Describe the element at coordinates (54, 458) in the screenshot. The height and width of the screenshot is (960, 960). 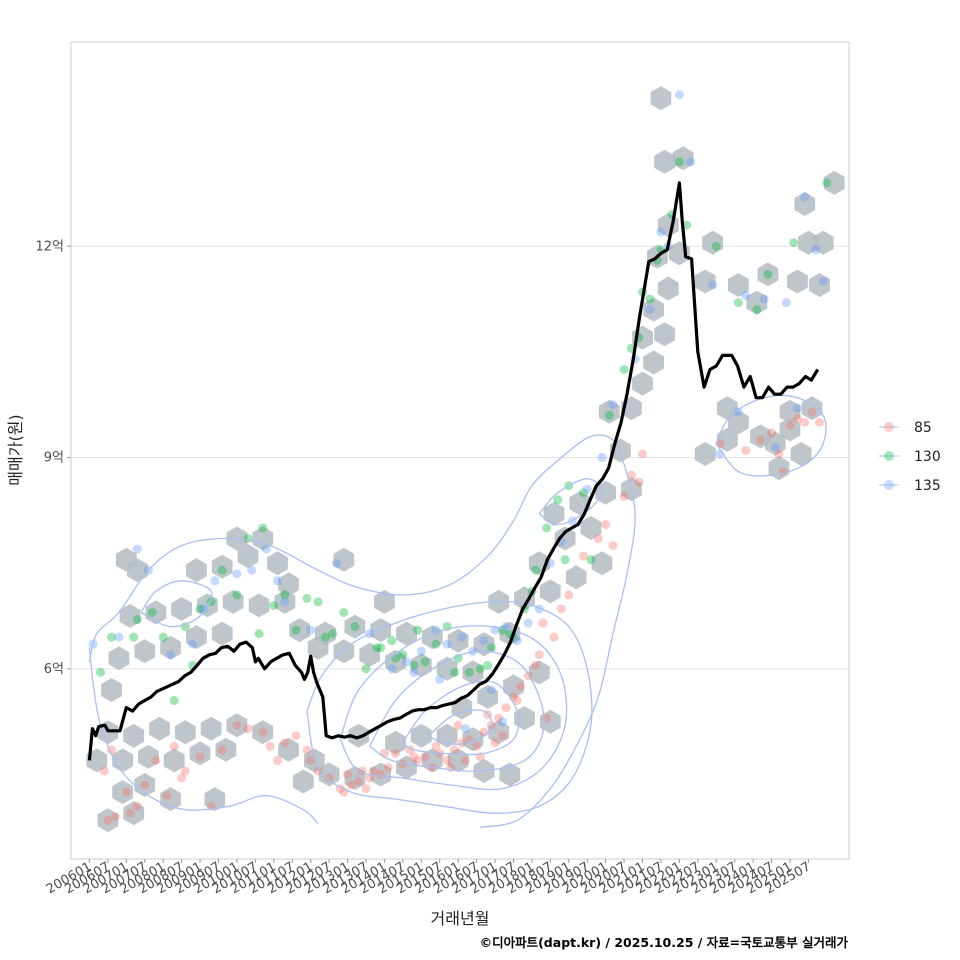
I see `y-tick-label-1: 9억` at that location.